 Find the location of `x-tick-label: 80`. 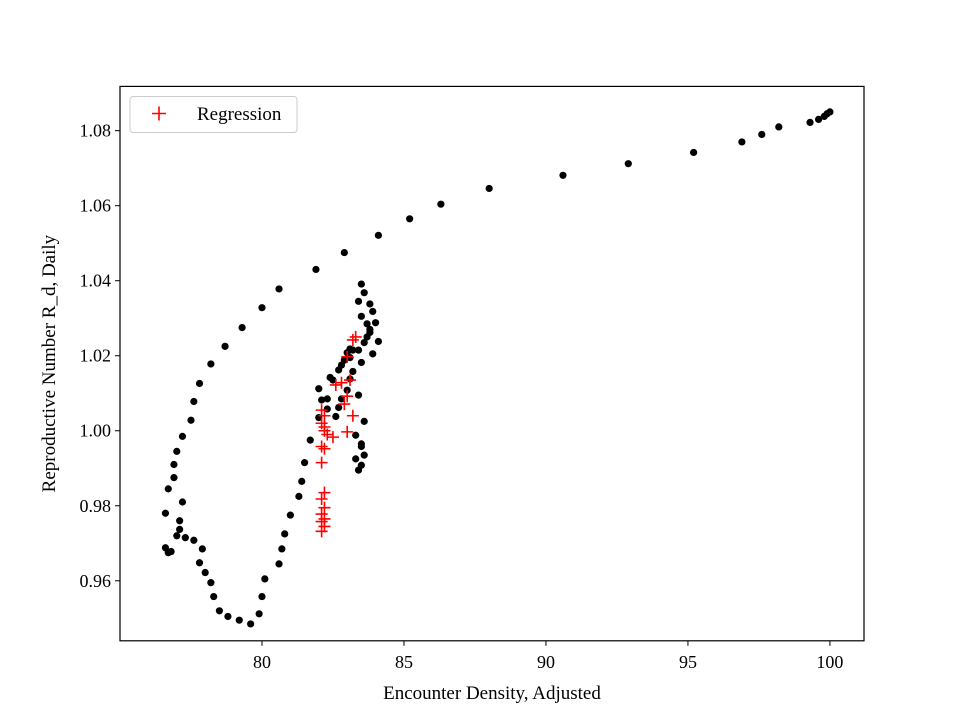

x-tick-label: 80 is located at coordinates (262, 662).